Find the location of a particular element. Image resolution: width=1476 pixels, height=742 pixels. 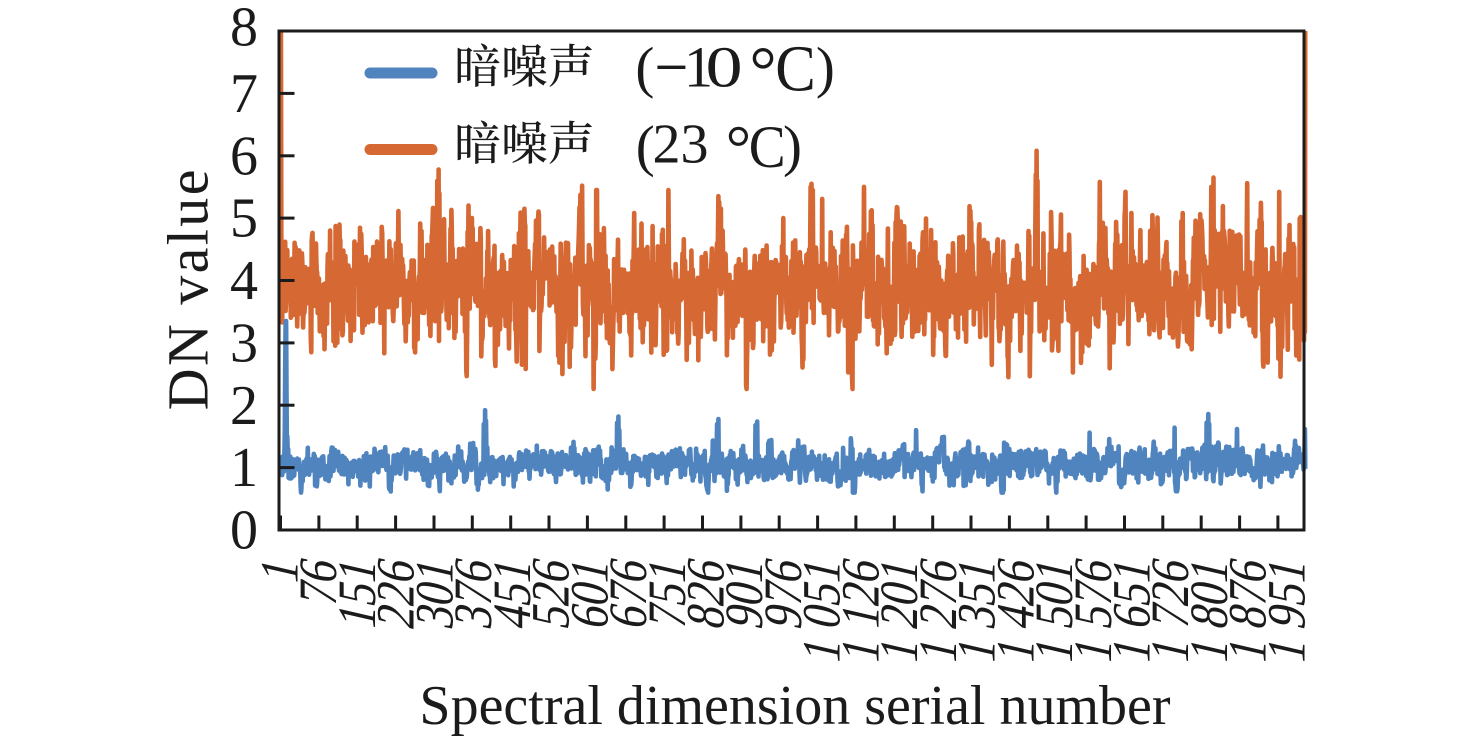

svg-text: 1 126 is located at coordinates (860, 610).